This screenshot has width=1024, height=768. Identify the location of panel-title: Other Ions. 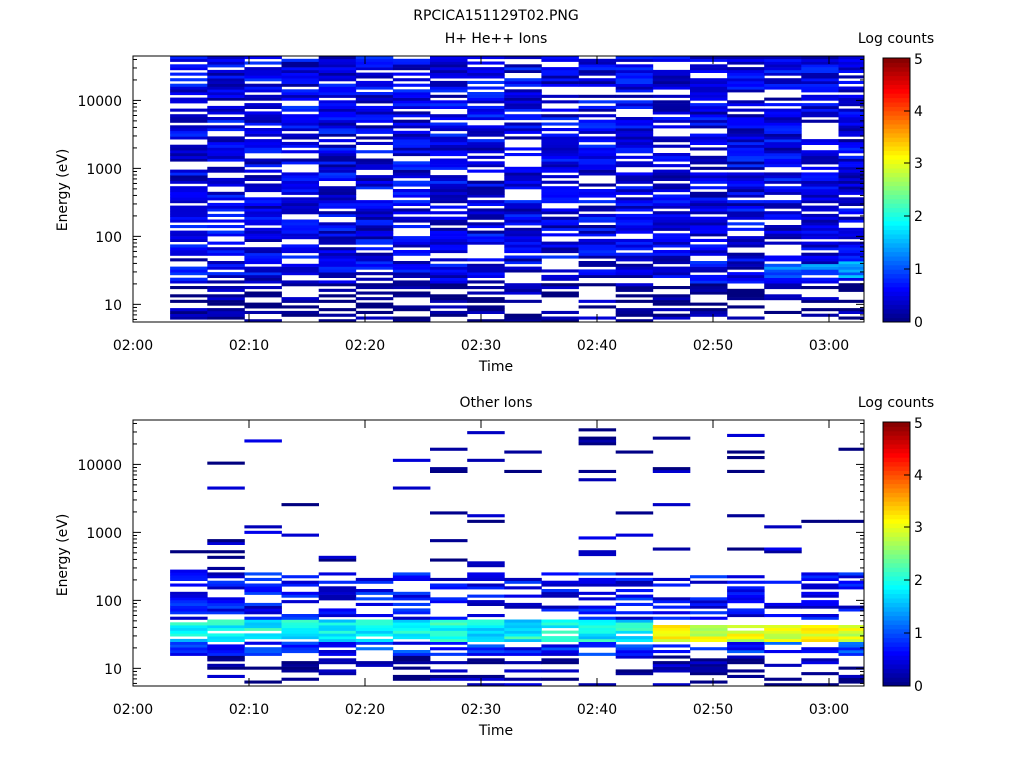
(495, 403).